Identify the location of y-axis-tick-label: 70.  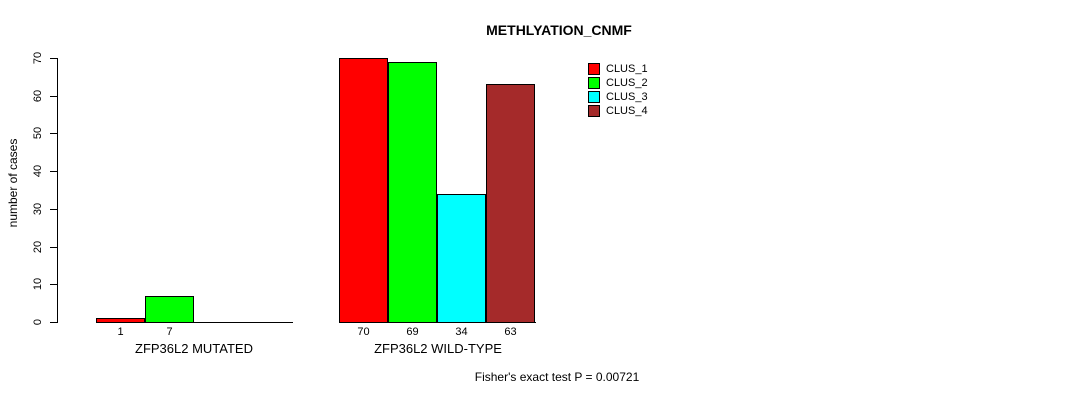
(38, 58).